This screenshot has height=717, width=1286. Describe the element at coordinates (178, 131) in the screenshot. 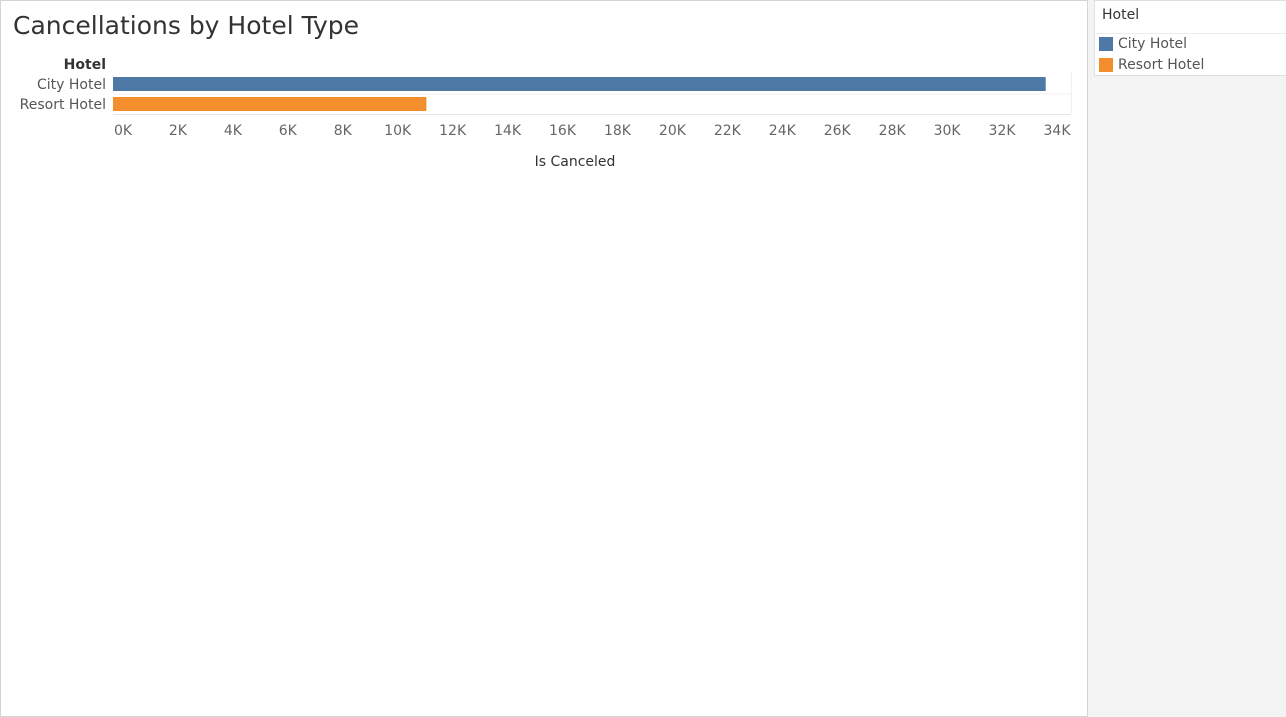

I see `x-tick-label: 2K` at that location.